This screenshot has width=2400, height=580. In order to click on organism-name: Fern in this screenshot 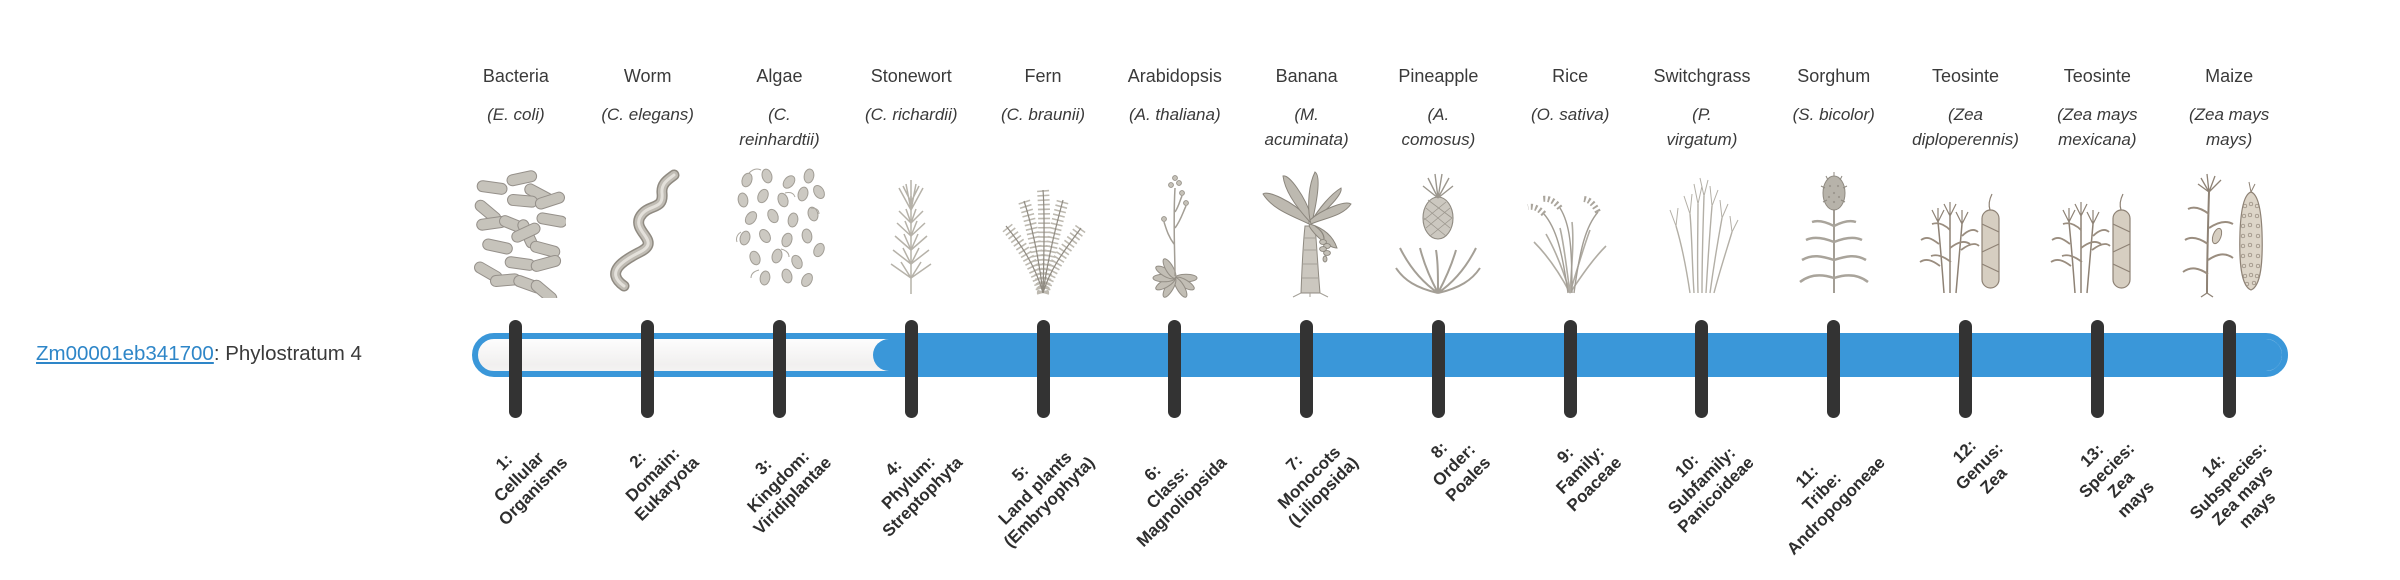, I will do `click(1043, 76)`.